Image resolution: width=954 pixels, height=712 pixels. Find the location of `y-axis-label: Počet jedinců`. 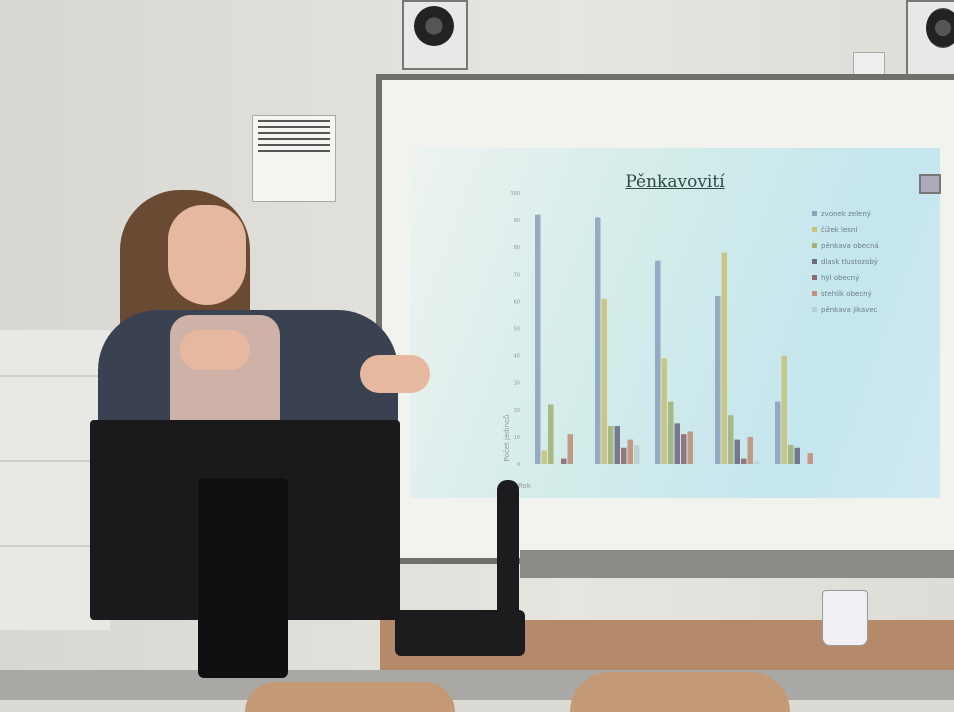

y-axis-label: Počet jedinců is located at coordinates (507, 438).